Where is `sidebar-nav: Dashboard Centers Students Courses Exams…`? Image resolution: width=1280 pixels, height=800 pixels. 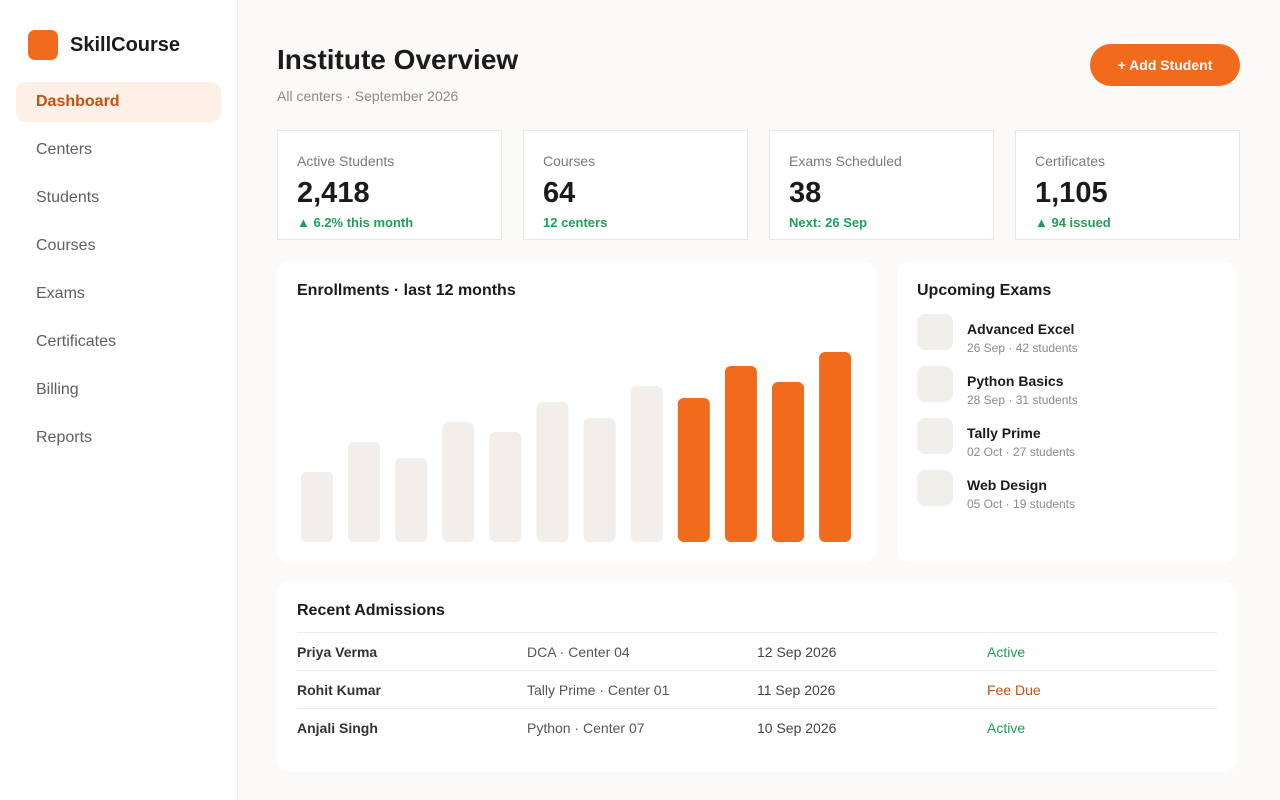
sidebar-nav: Dashboard Centers Students Courses Exams… is located at coordinates (118, 270).